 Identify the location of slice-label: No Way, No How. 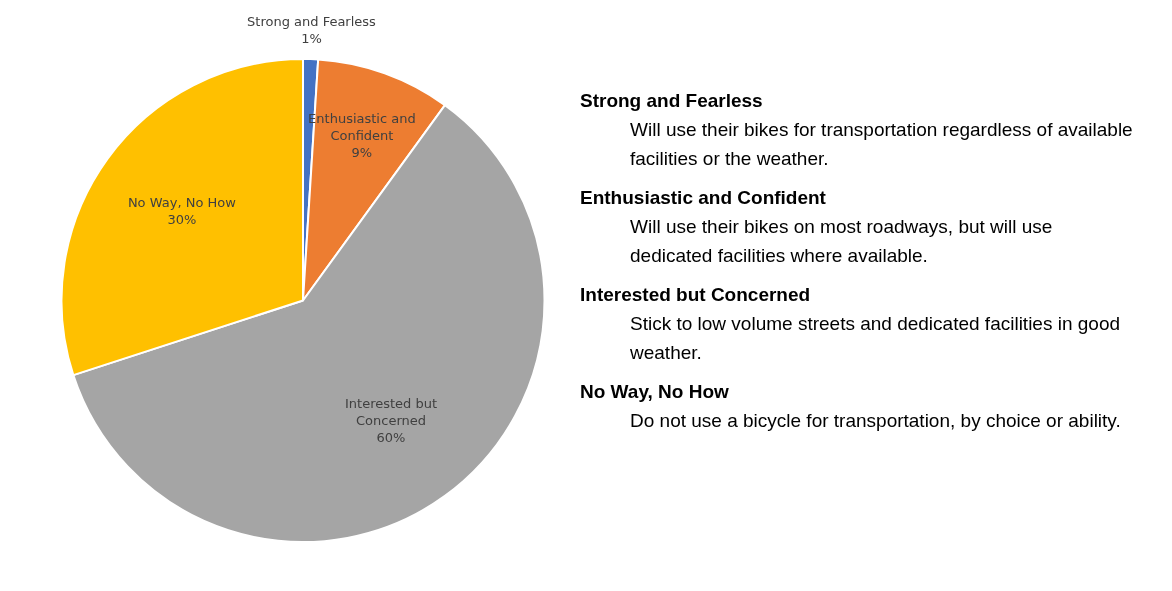
(182, 203).